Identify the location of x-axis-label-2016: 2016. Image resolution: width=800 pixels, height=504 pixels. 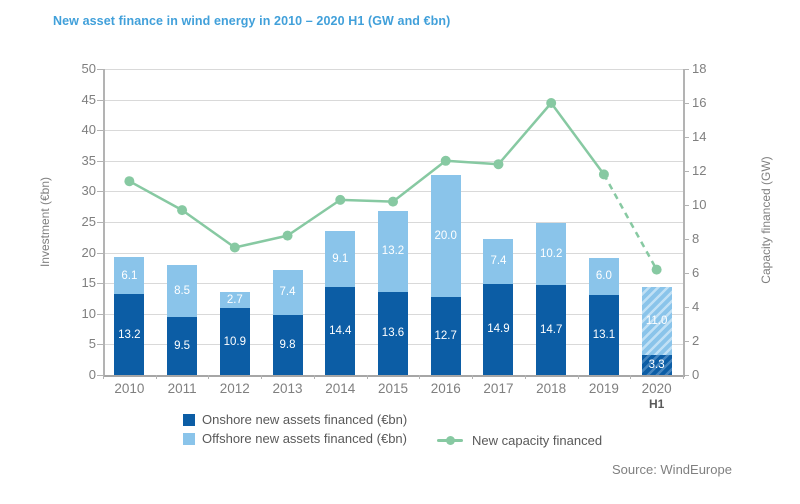
(445, 388).